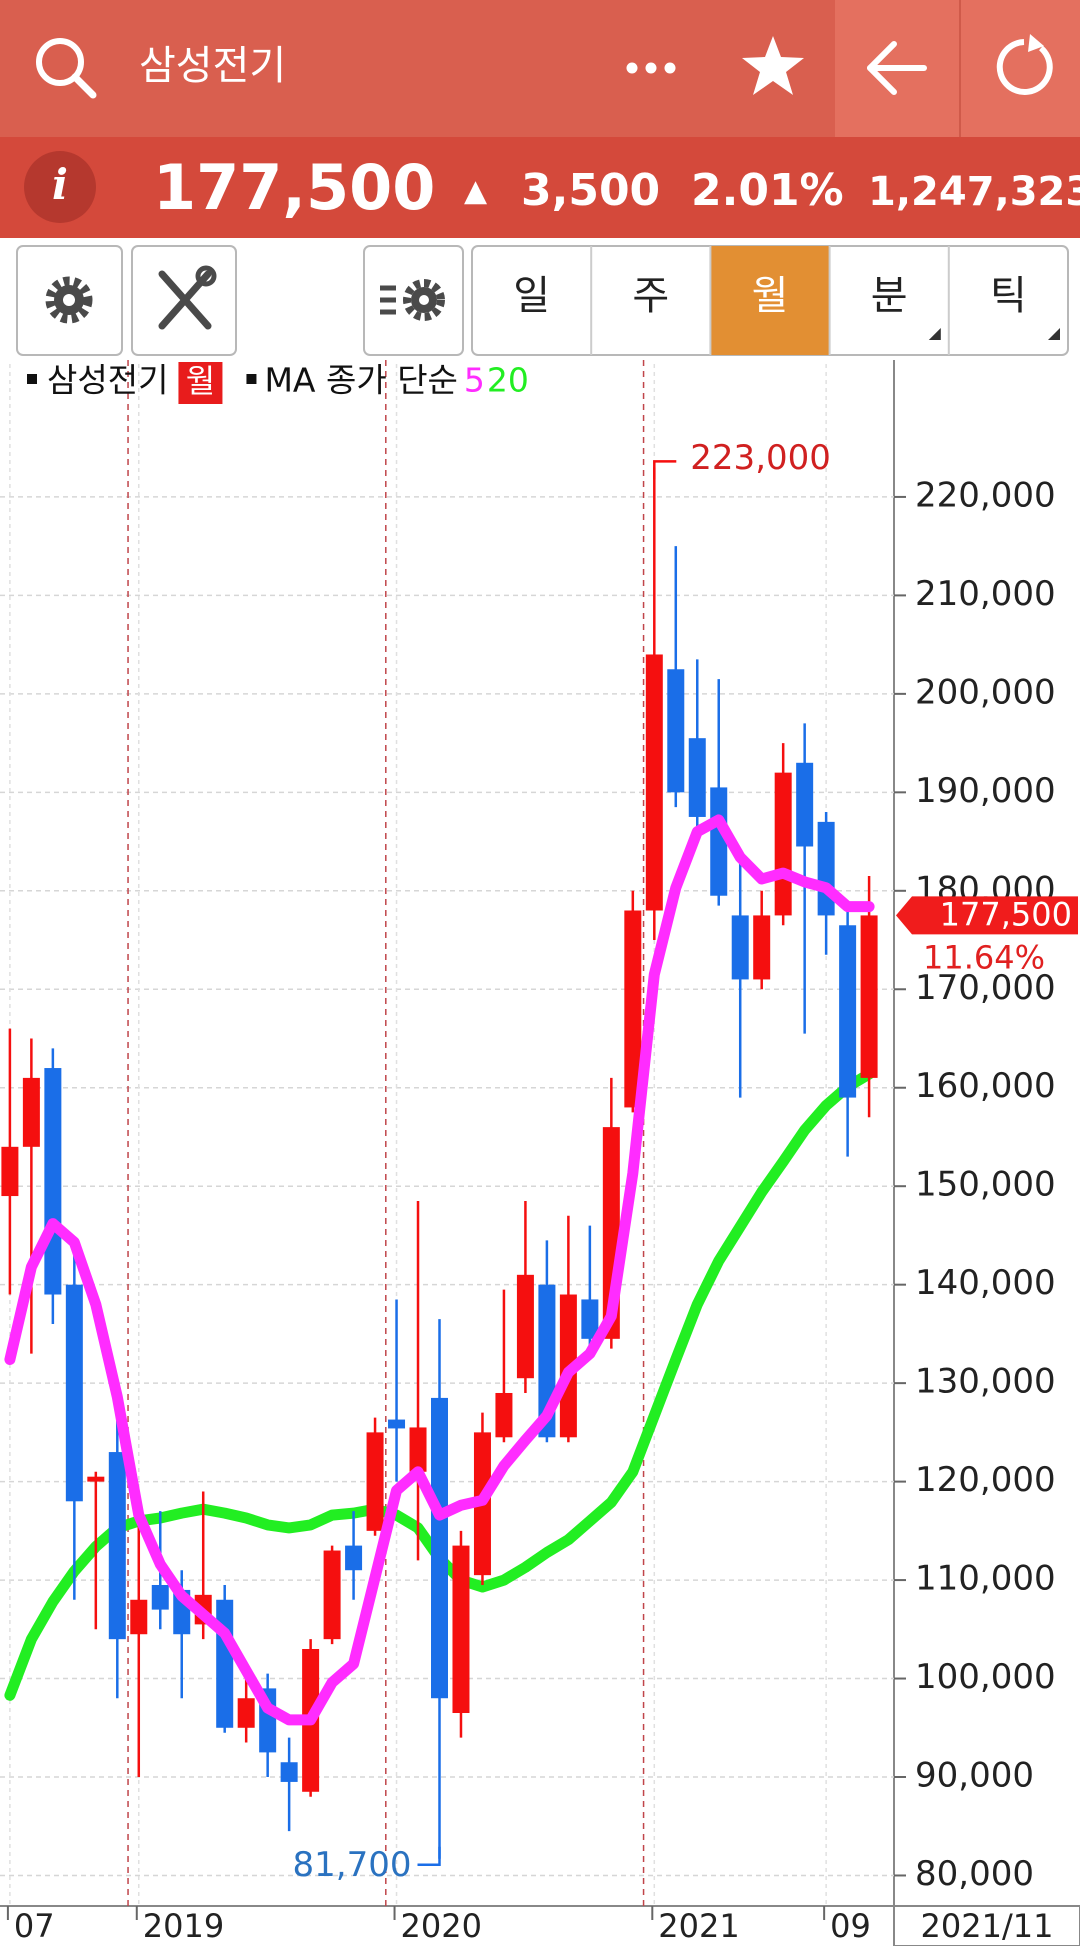 Image resolution: width=1080 pixels, height=1946 pixels. Describe the element at coordinates (985, 791) in the screenshot. I see `y-tick-label: 190,000` at that location.